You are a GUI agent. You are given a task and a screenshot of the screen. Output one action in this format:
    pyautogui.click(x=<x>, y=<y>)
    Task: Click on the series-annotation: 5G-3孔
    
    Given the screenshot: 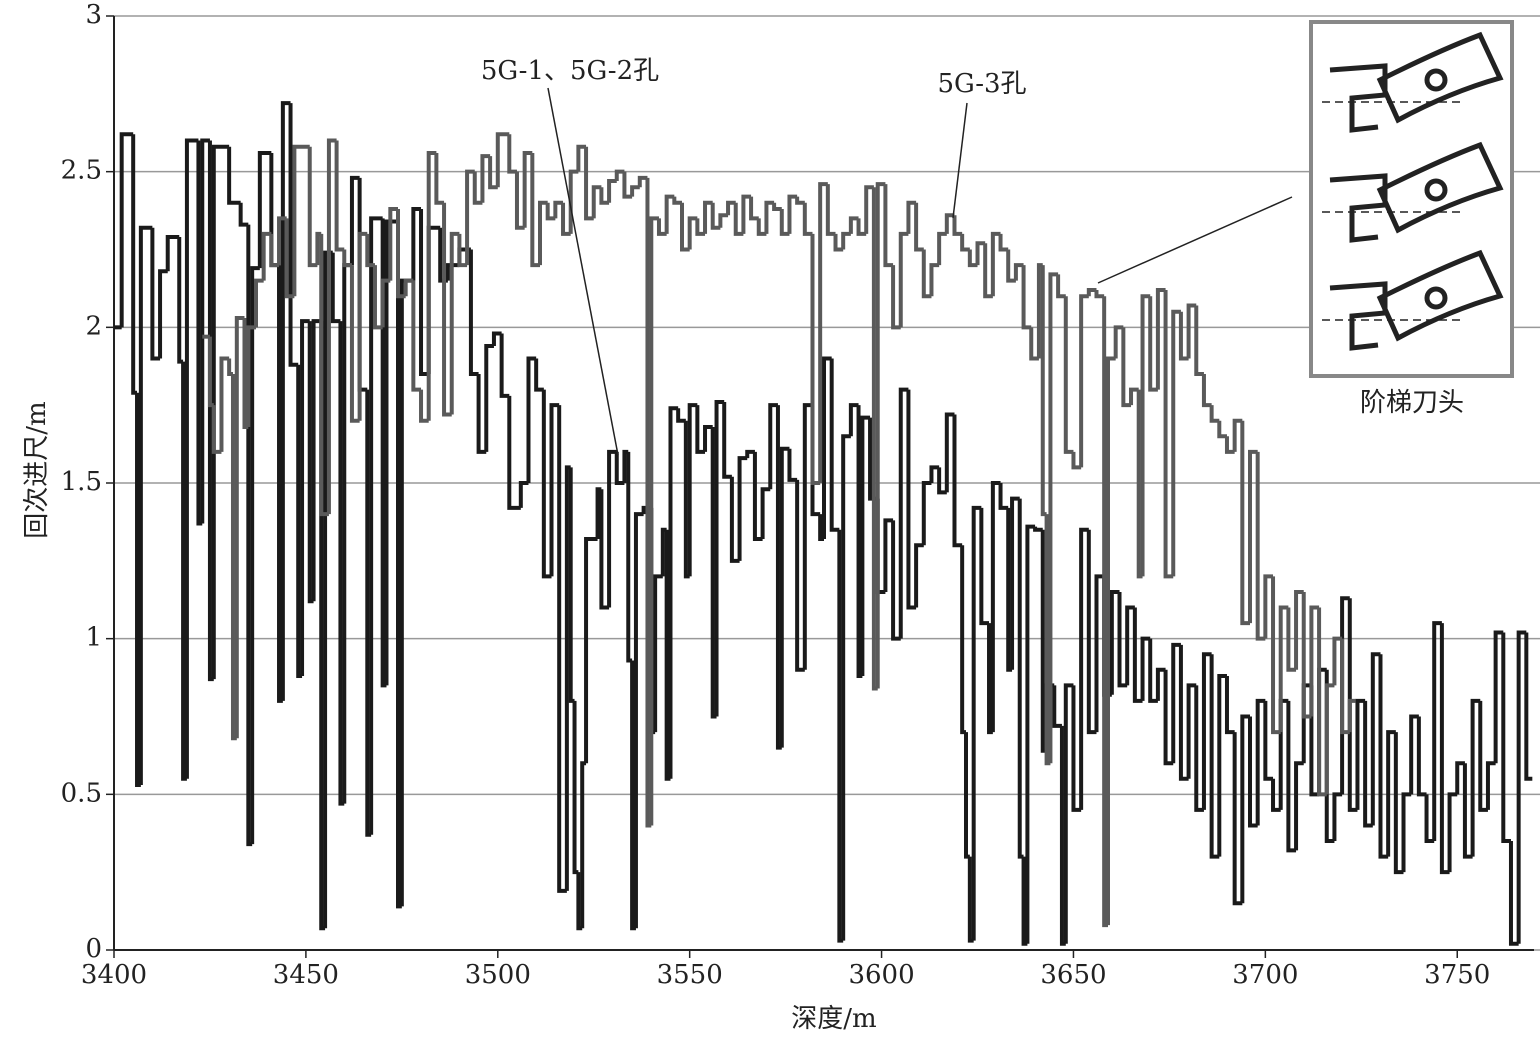 What is the action you would take?
    pyautogui.click(x=981, y=84)
    